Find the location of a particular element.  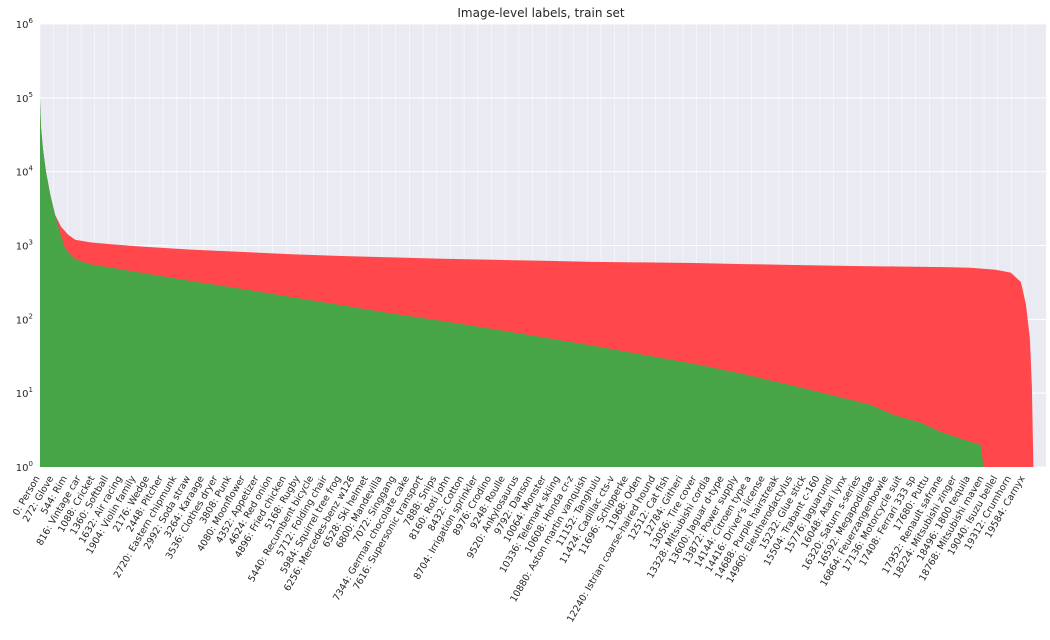

y-tick-label: 10² is located at coordinates (24, 319).